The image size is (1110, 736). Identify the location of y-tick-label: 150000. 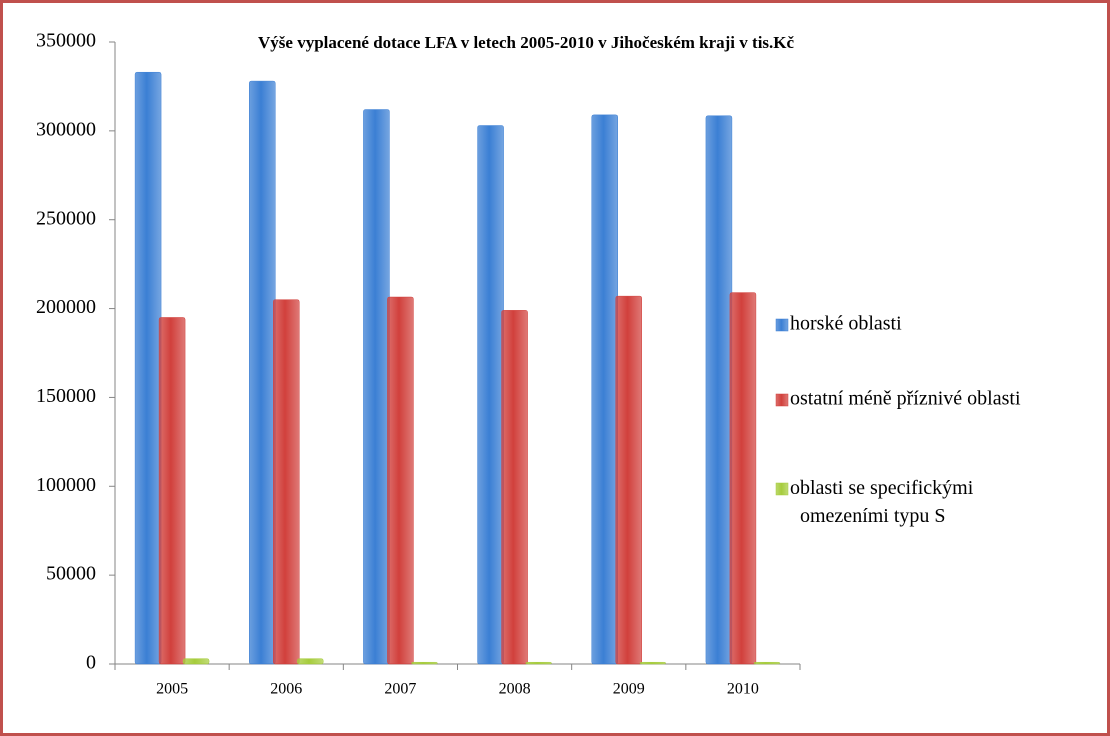
(66, 396).